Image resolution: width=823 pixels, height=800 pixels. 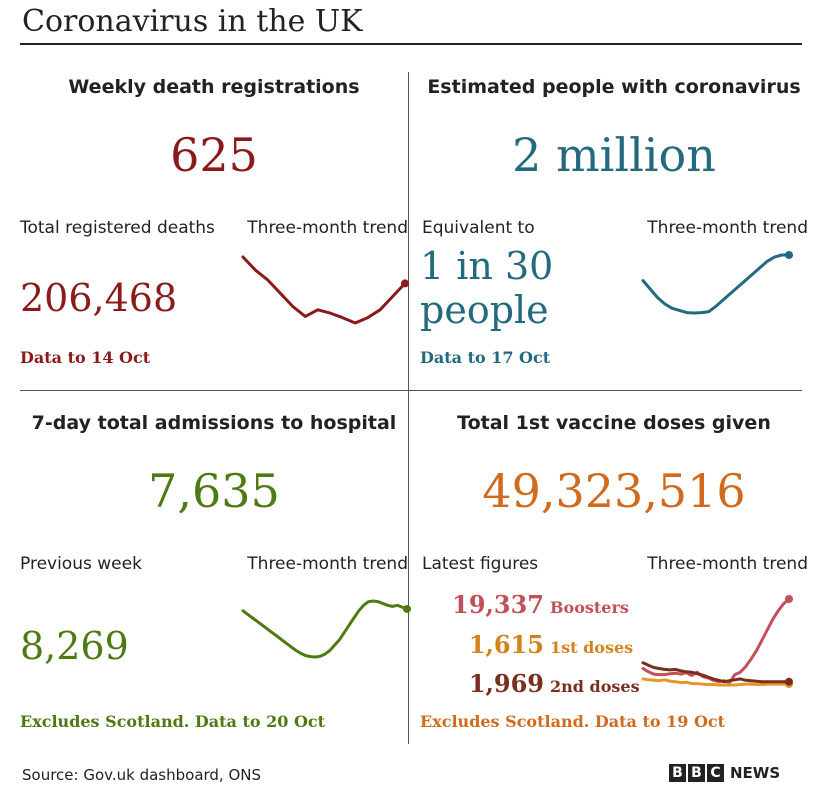 I want to click on logo-word: NEWS, so click(x=755, y=773).